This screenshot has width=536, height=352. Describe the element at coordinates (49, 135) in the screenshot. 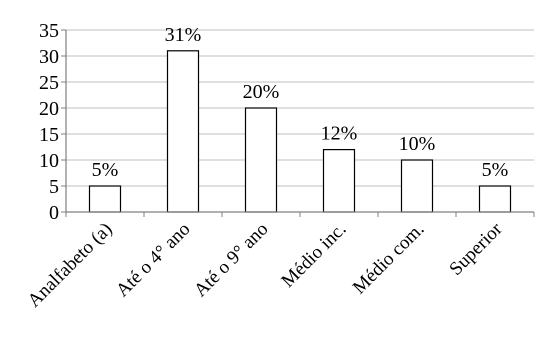

I see `y-tick-label: 15` at that location.